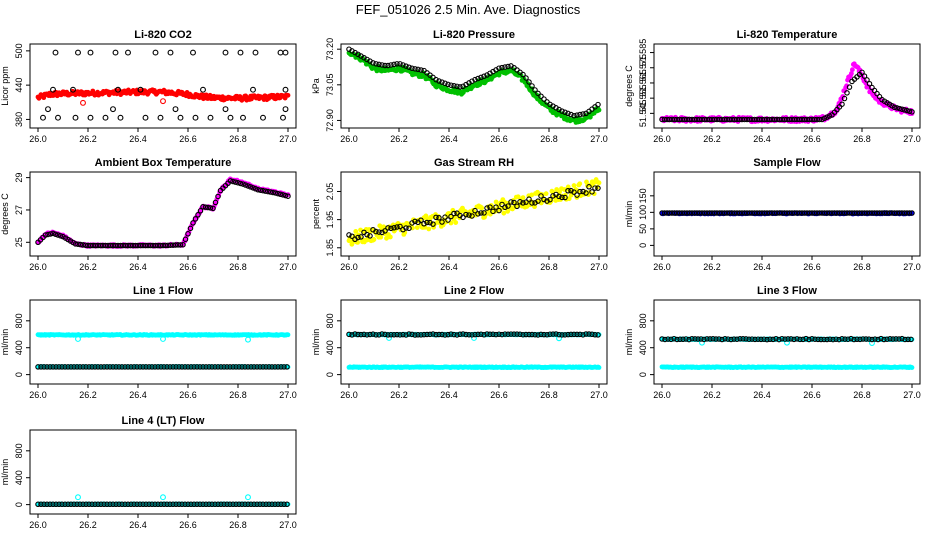 The width and height of the screenshot is (936, 540). Describe the element at coordinates (330, 192) in the screenshot. I see `y-tick-label: 2.05` at that location.